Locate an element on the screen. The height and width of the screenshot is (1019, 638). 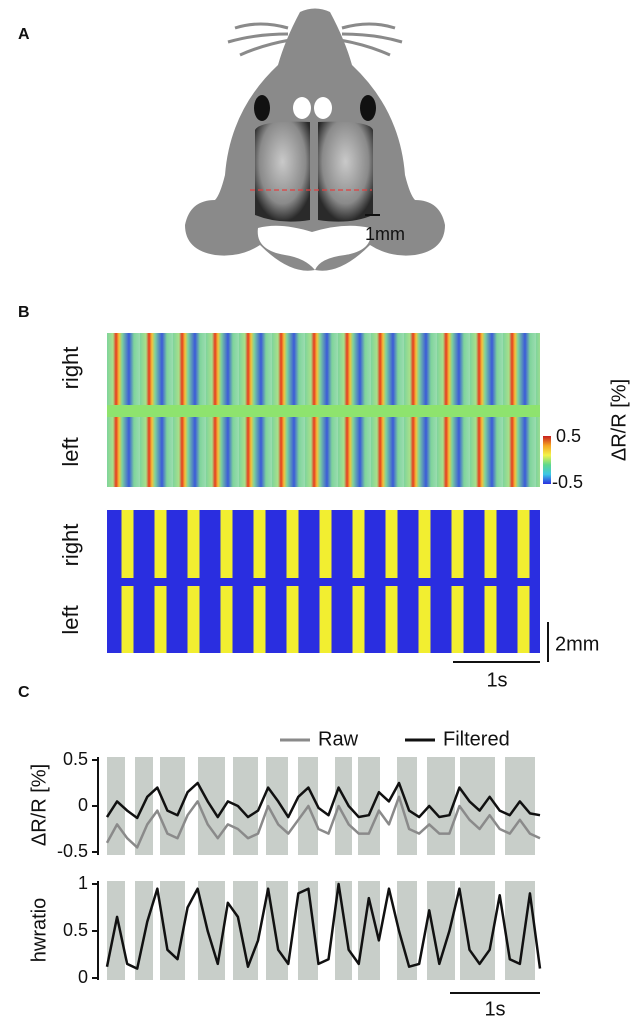
legend-label: Raw is located at coordinates (338, 739).